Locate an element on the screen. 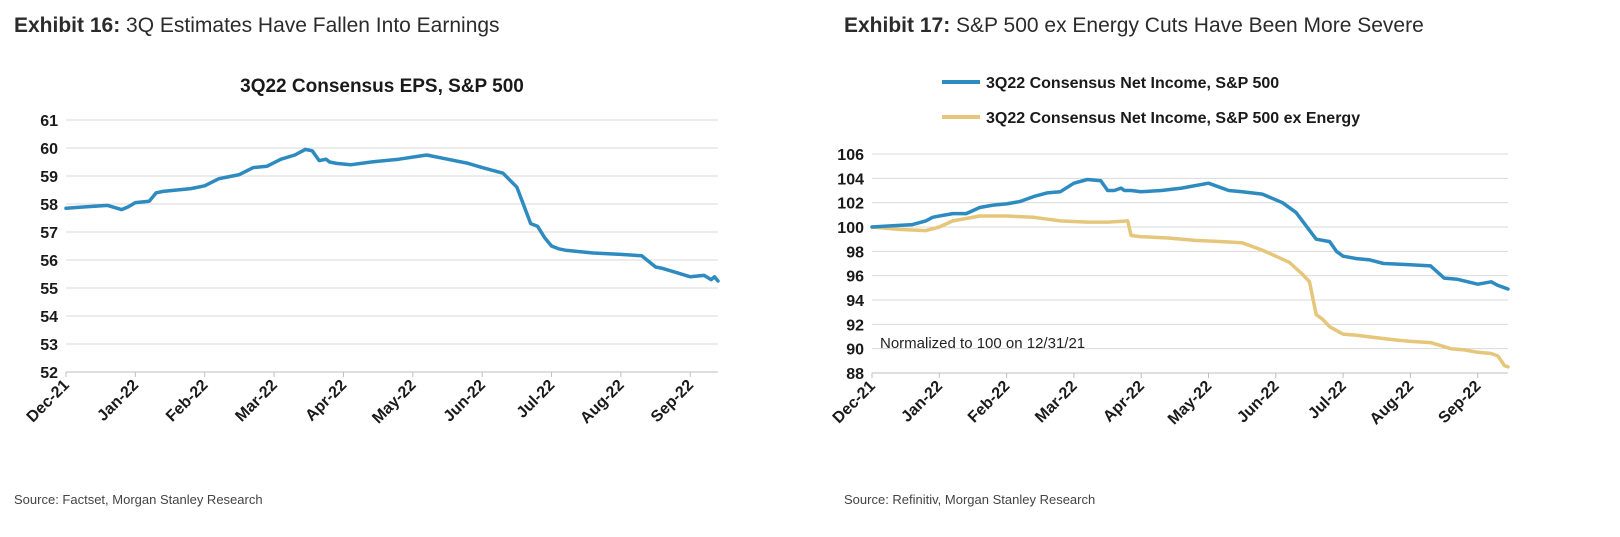 This screenshot has width=1620, height=537. exhibit-16-title: 3Q Estimates Have Fallen Into Earnings is located at coordinates (313, 25).